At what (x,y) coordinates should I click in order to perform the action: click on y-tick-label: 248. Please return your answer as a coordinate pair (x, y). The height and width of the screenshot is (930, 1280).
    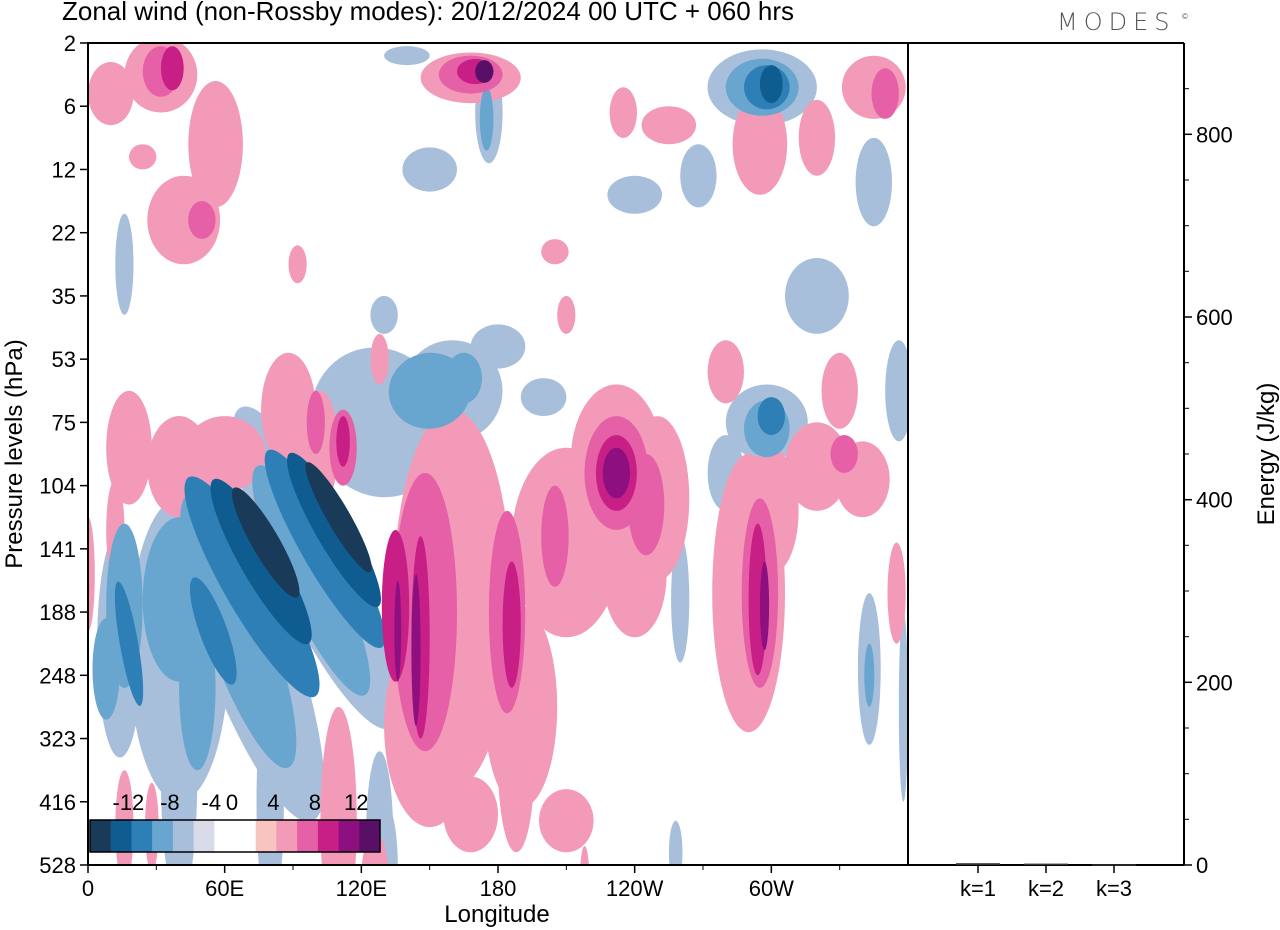
    Looking at the image, I should click on (57, 675).